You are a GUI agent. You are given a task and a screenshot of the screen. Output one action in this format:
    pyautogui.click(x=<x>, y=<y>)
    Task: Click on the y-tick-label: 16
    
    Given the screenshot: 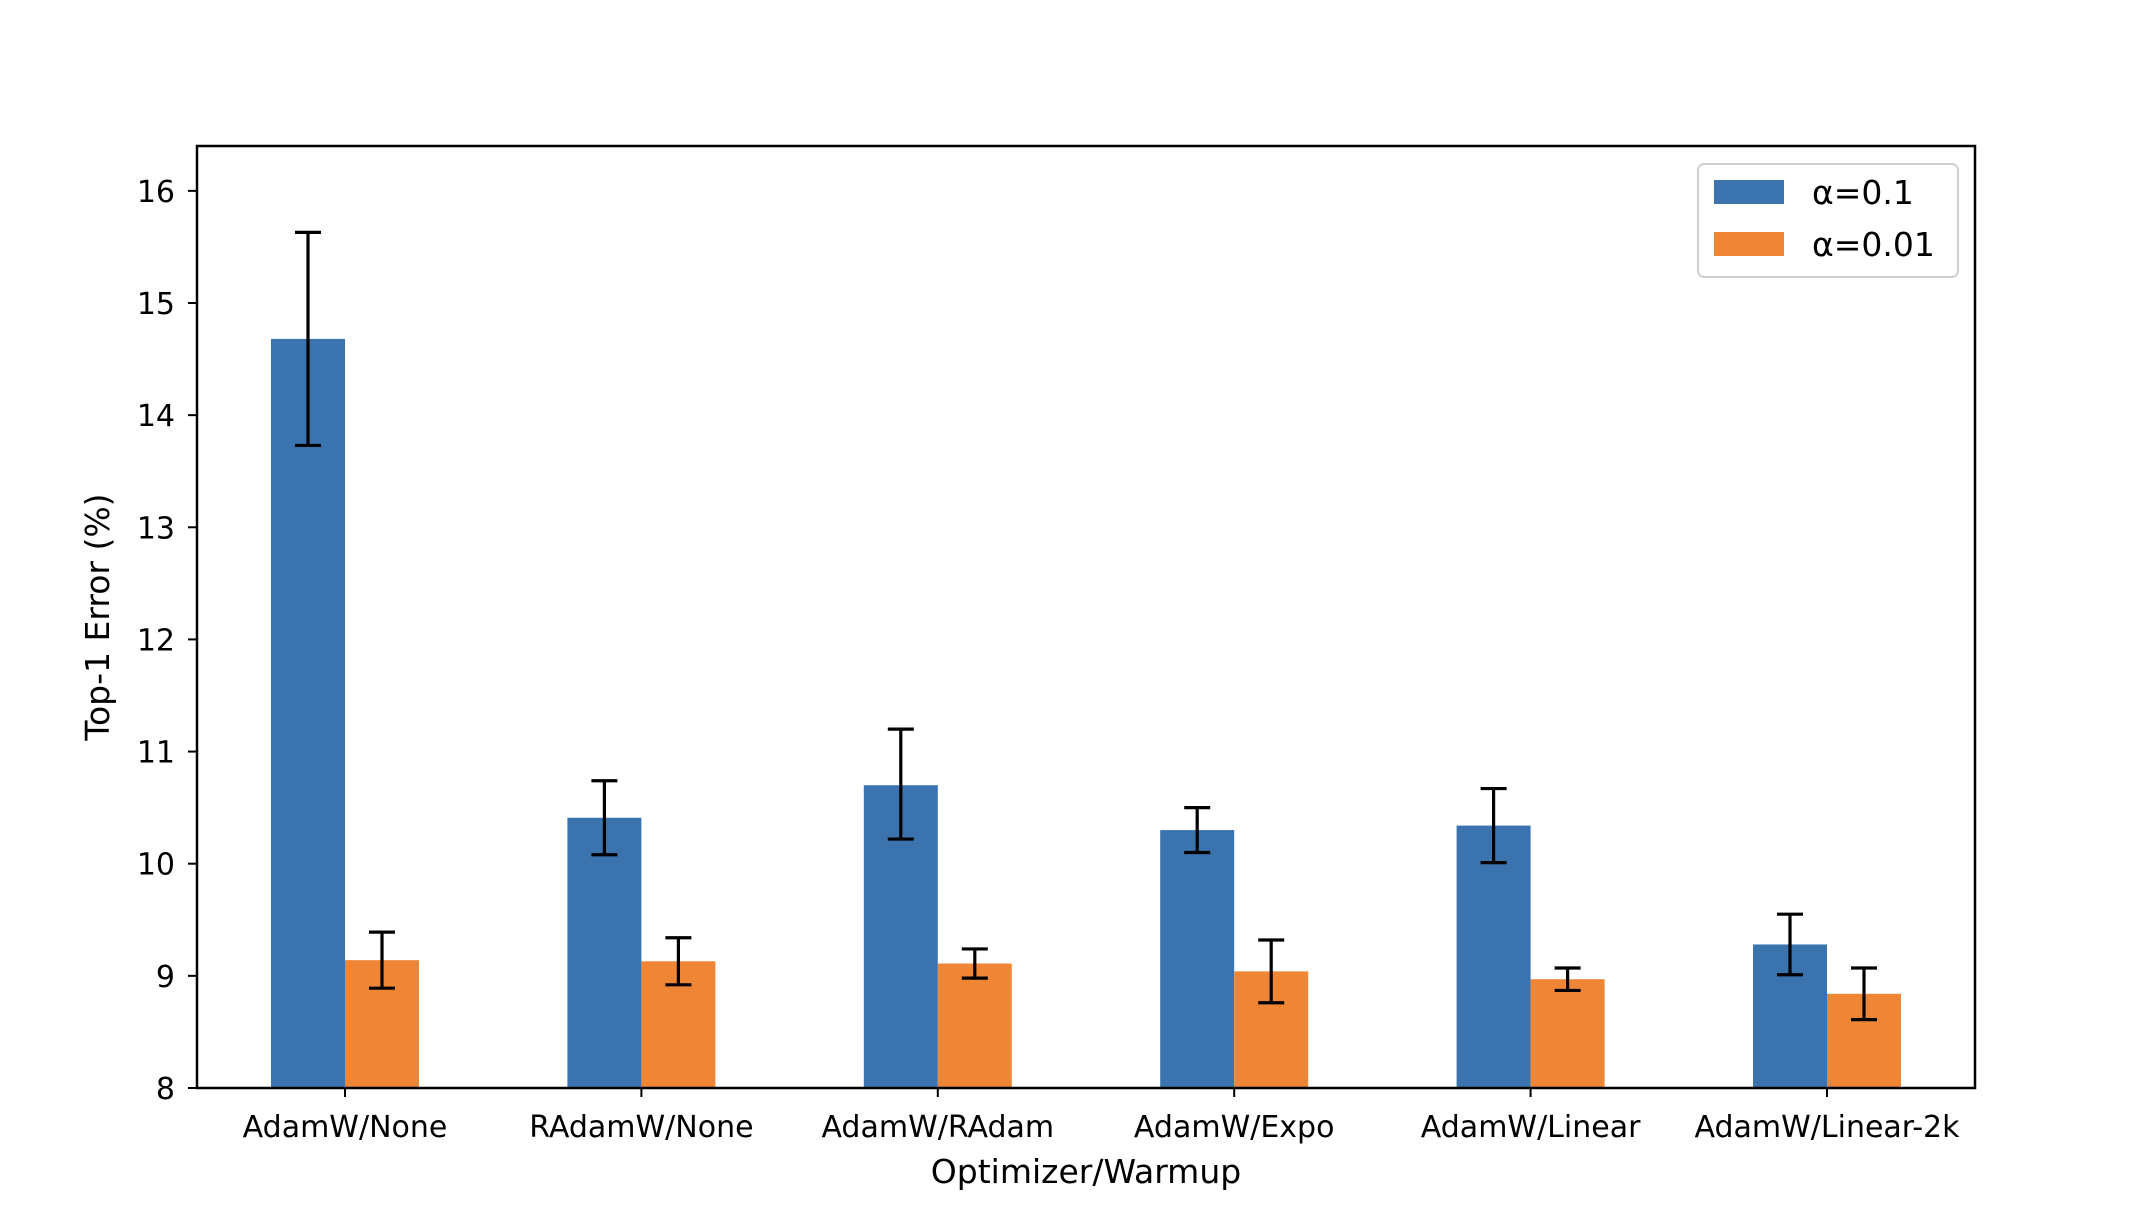 What is the action you would take?
    pyautogui.click(x=156, y=192)
    